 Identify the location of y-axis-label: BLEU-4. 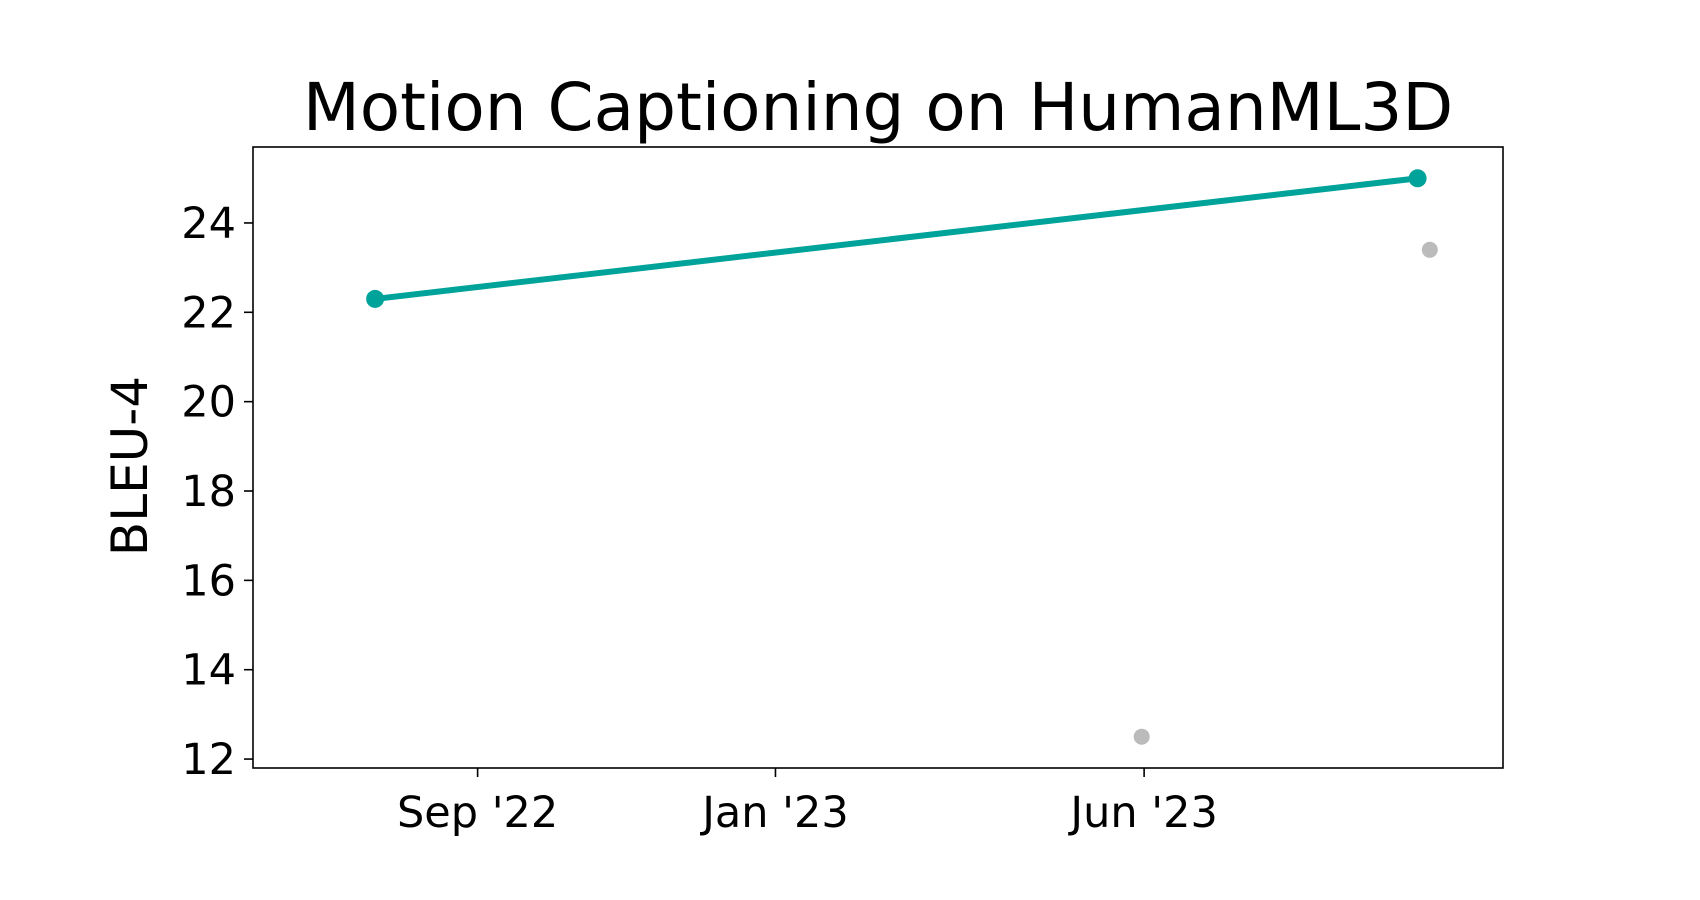
(130, 466).